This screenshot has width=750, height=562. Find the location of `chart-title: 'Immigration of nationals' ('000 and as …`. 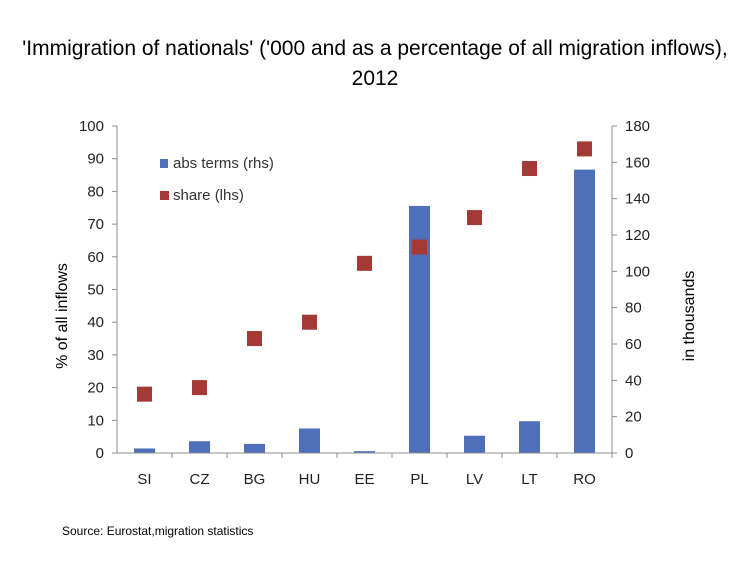

chart-title: 'Immigration of nationals' ('000 and as … is located at coordinates (375, 63).